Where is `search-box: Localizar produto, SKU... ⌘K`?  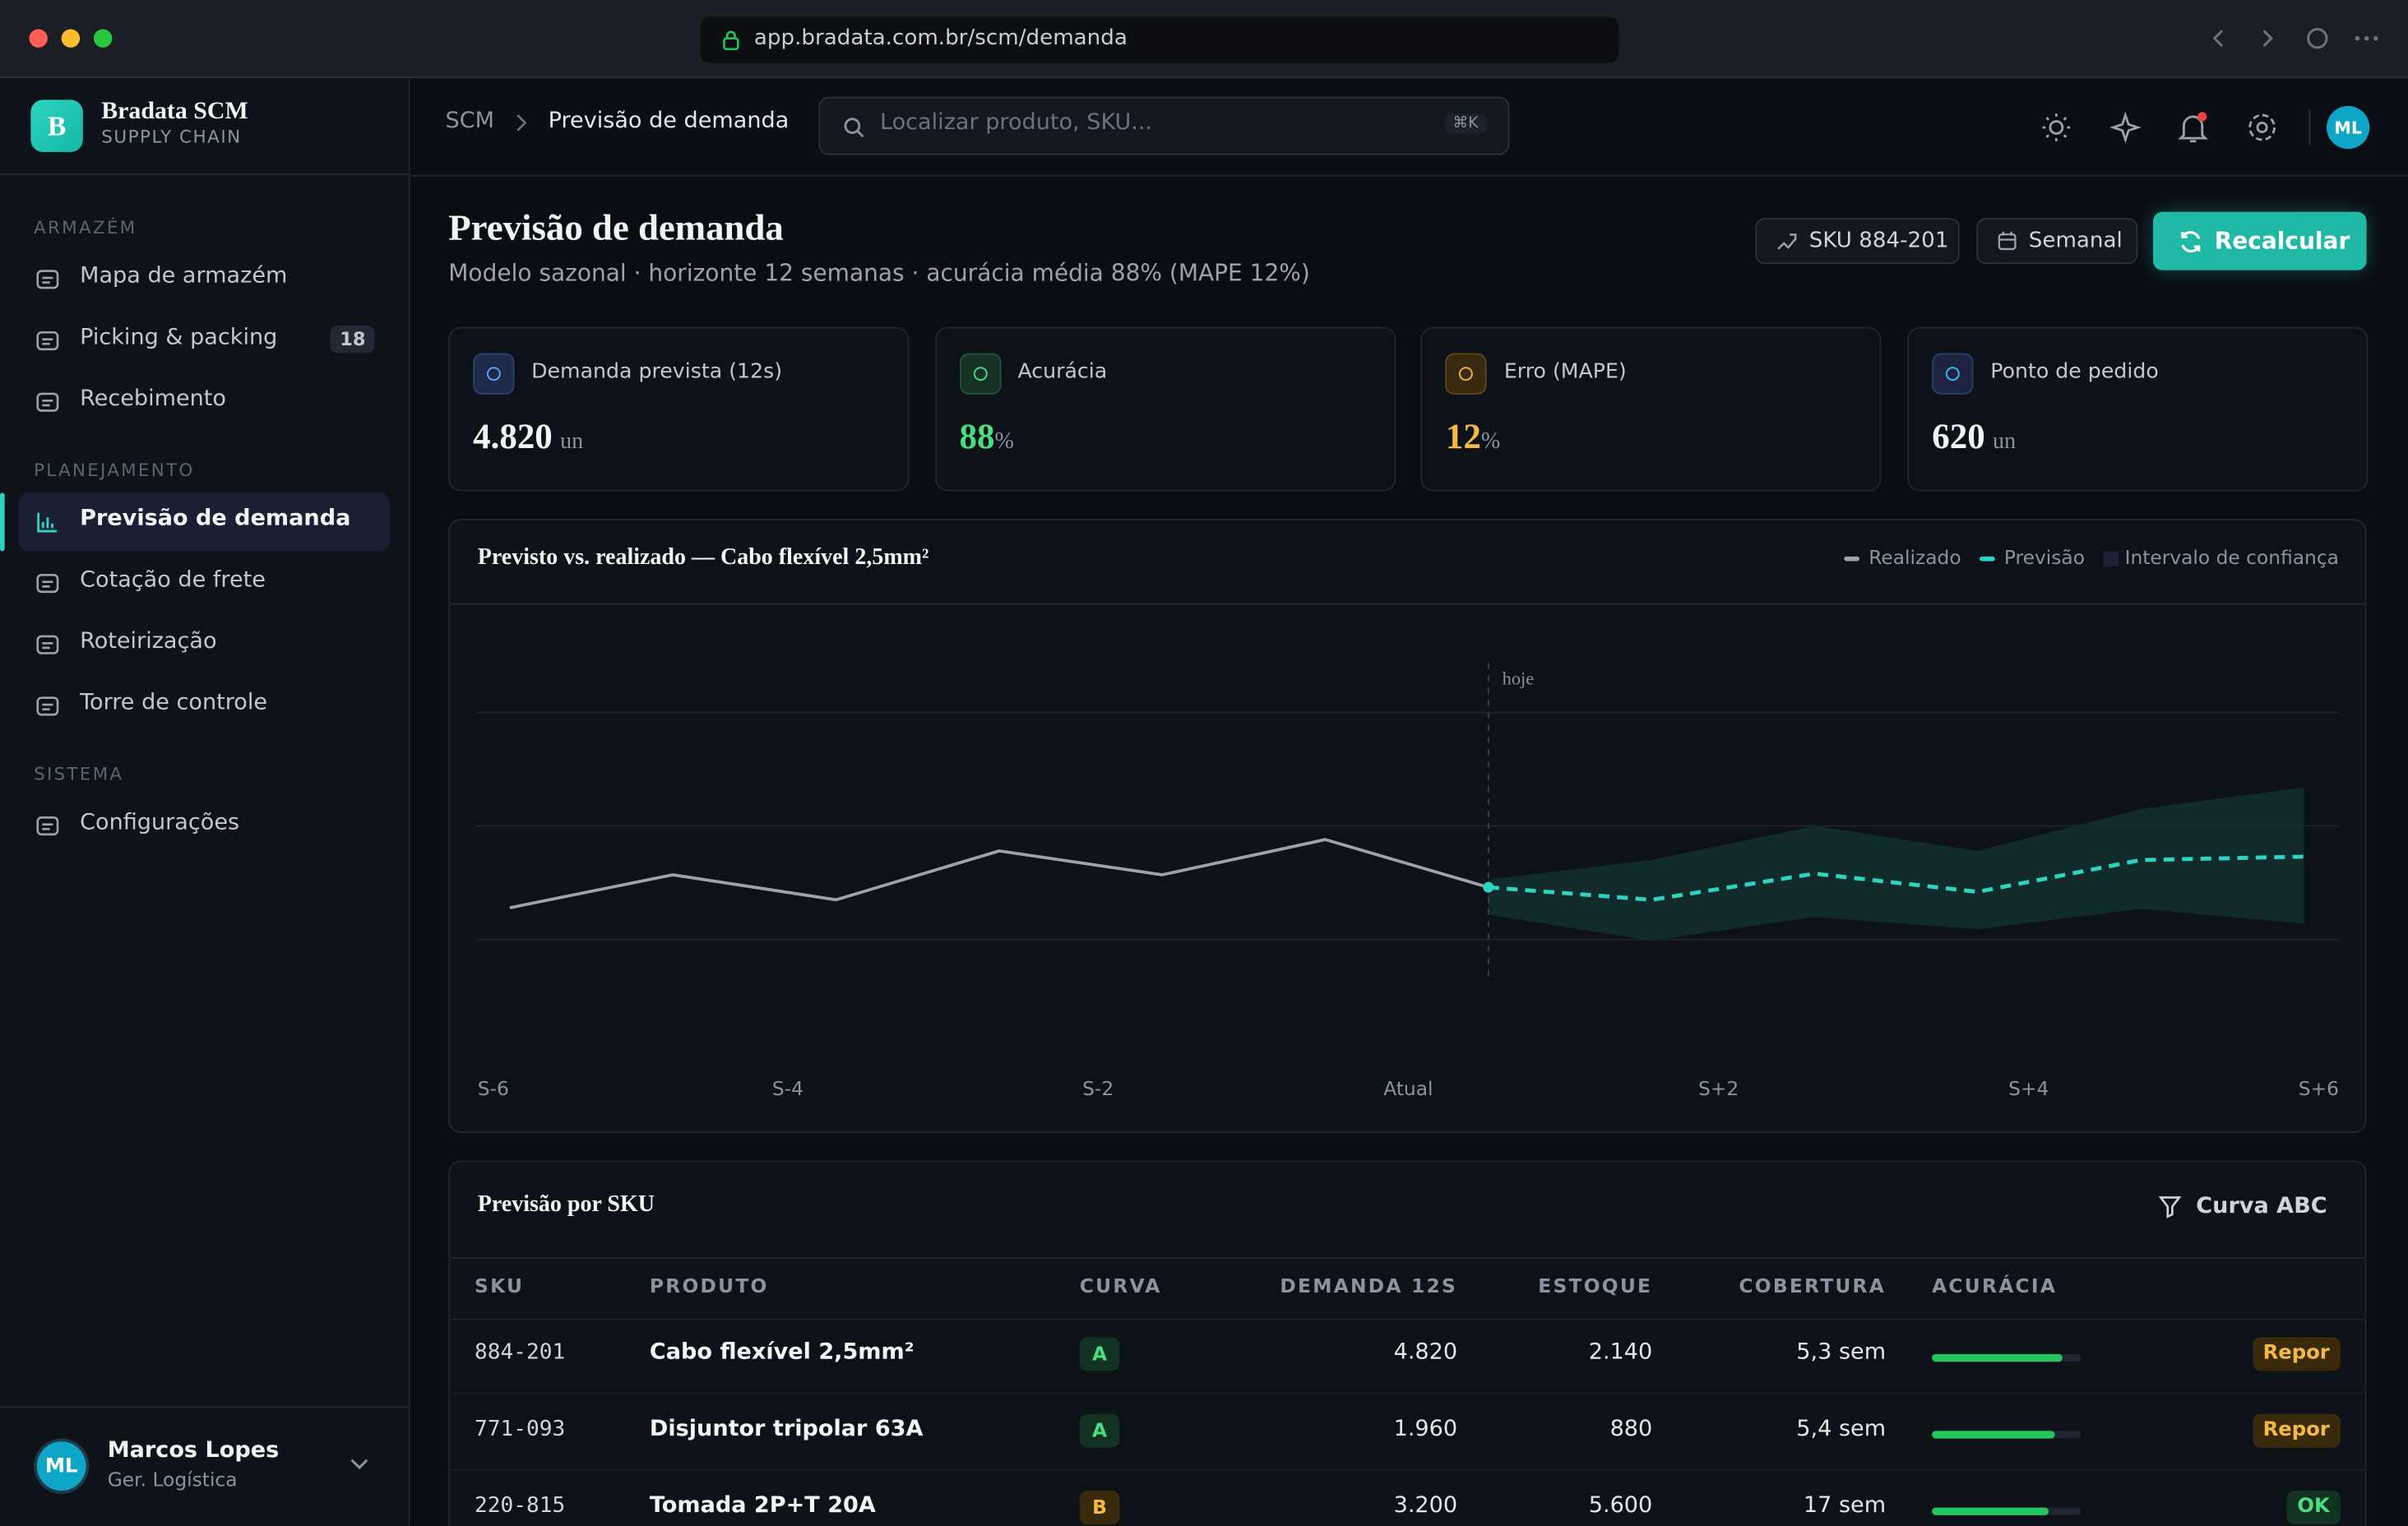
search-box: Localizar produto, SKU... ⌘K is located at coordinates (1164, 125).